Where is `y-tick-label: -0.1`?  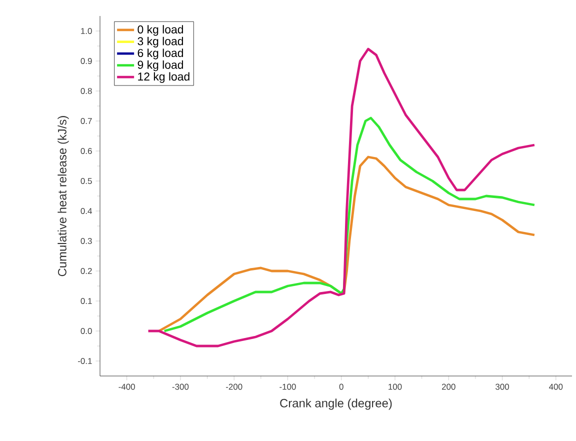 y-tick-label: -0.1 is located at coordinates (85, 361).